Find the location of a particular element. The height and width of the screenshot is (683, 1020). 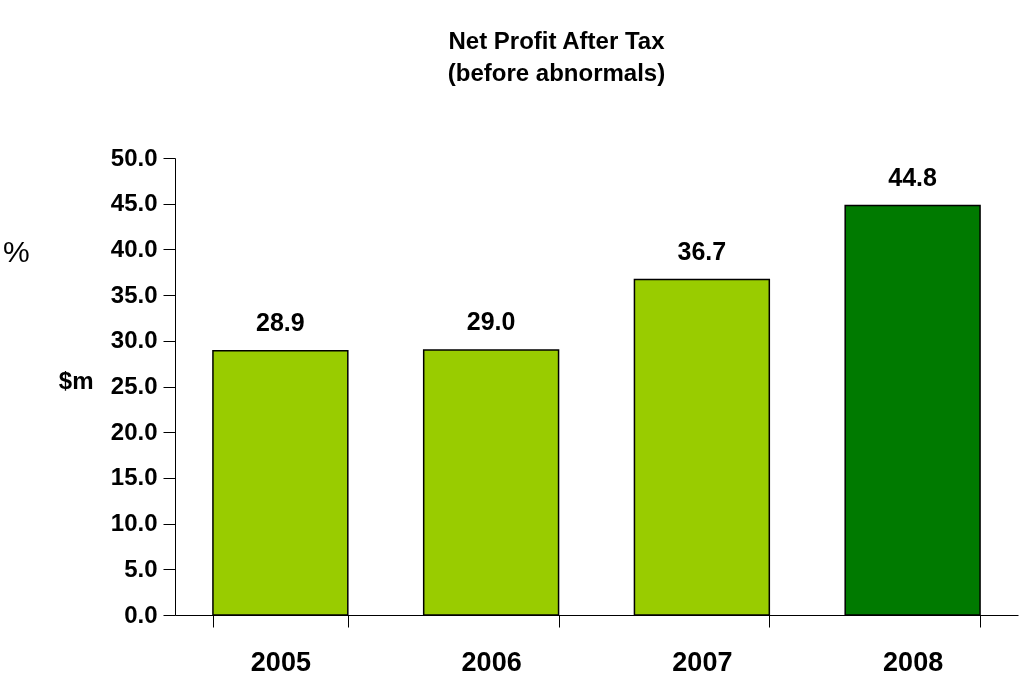

y-tick-label: 10.0 is located at coordinates (134, 523).